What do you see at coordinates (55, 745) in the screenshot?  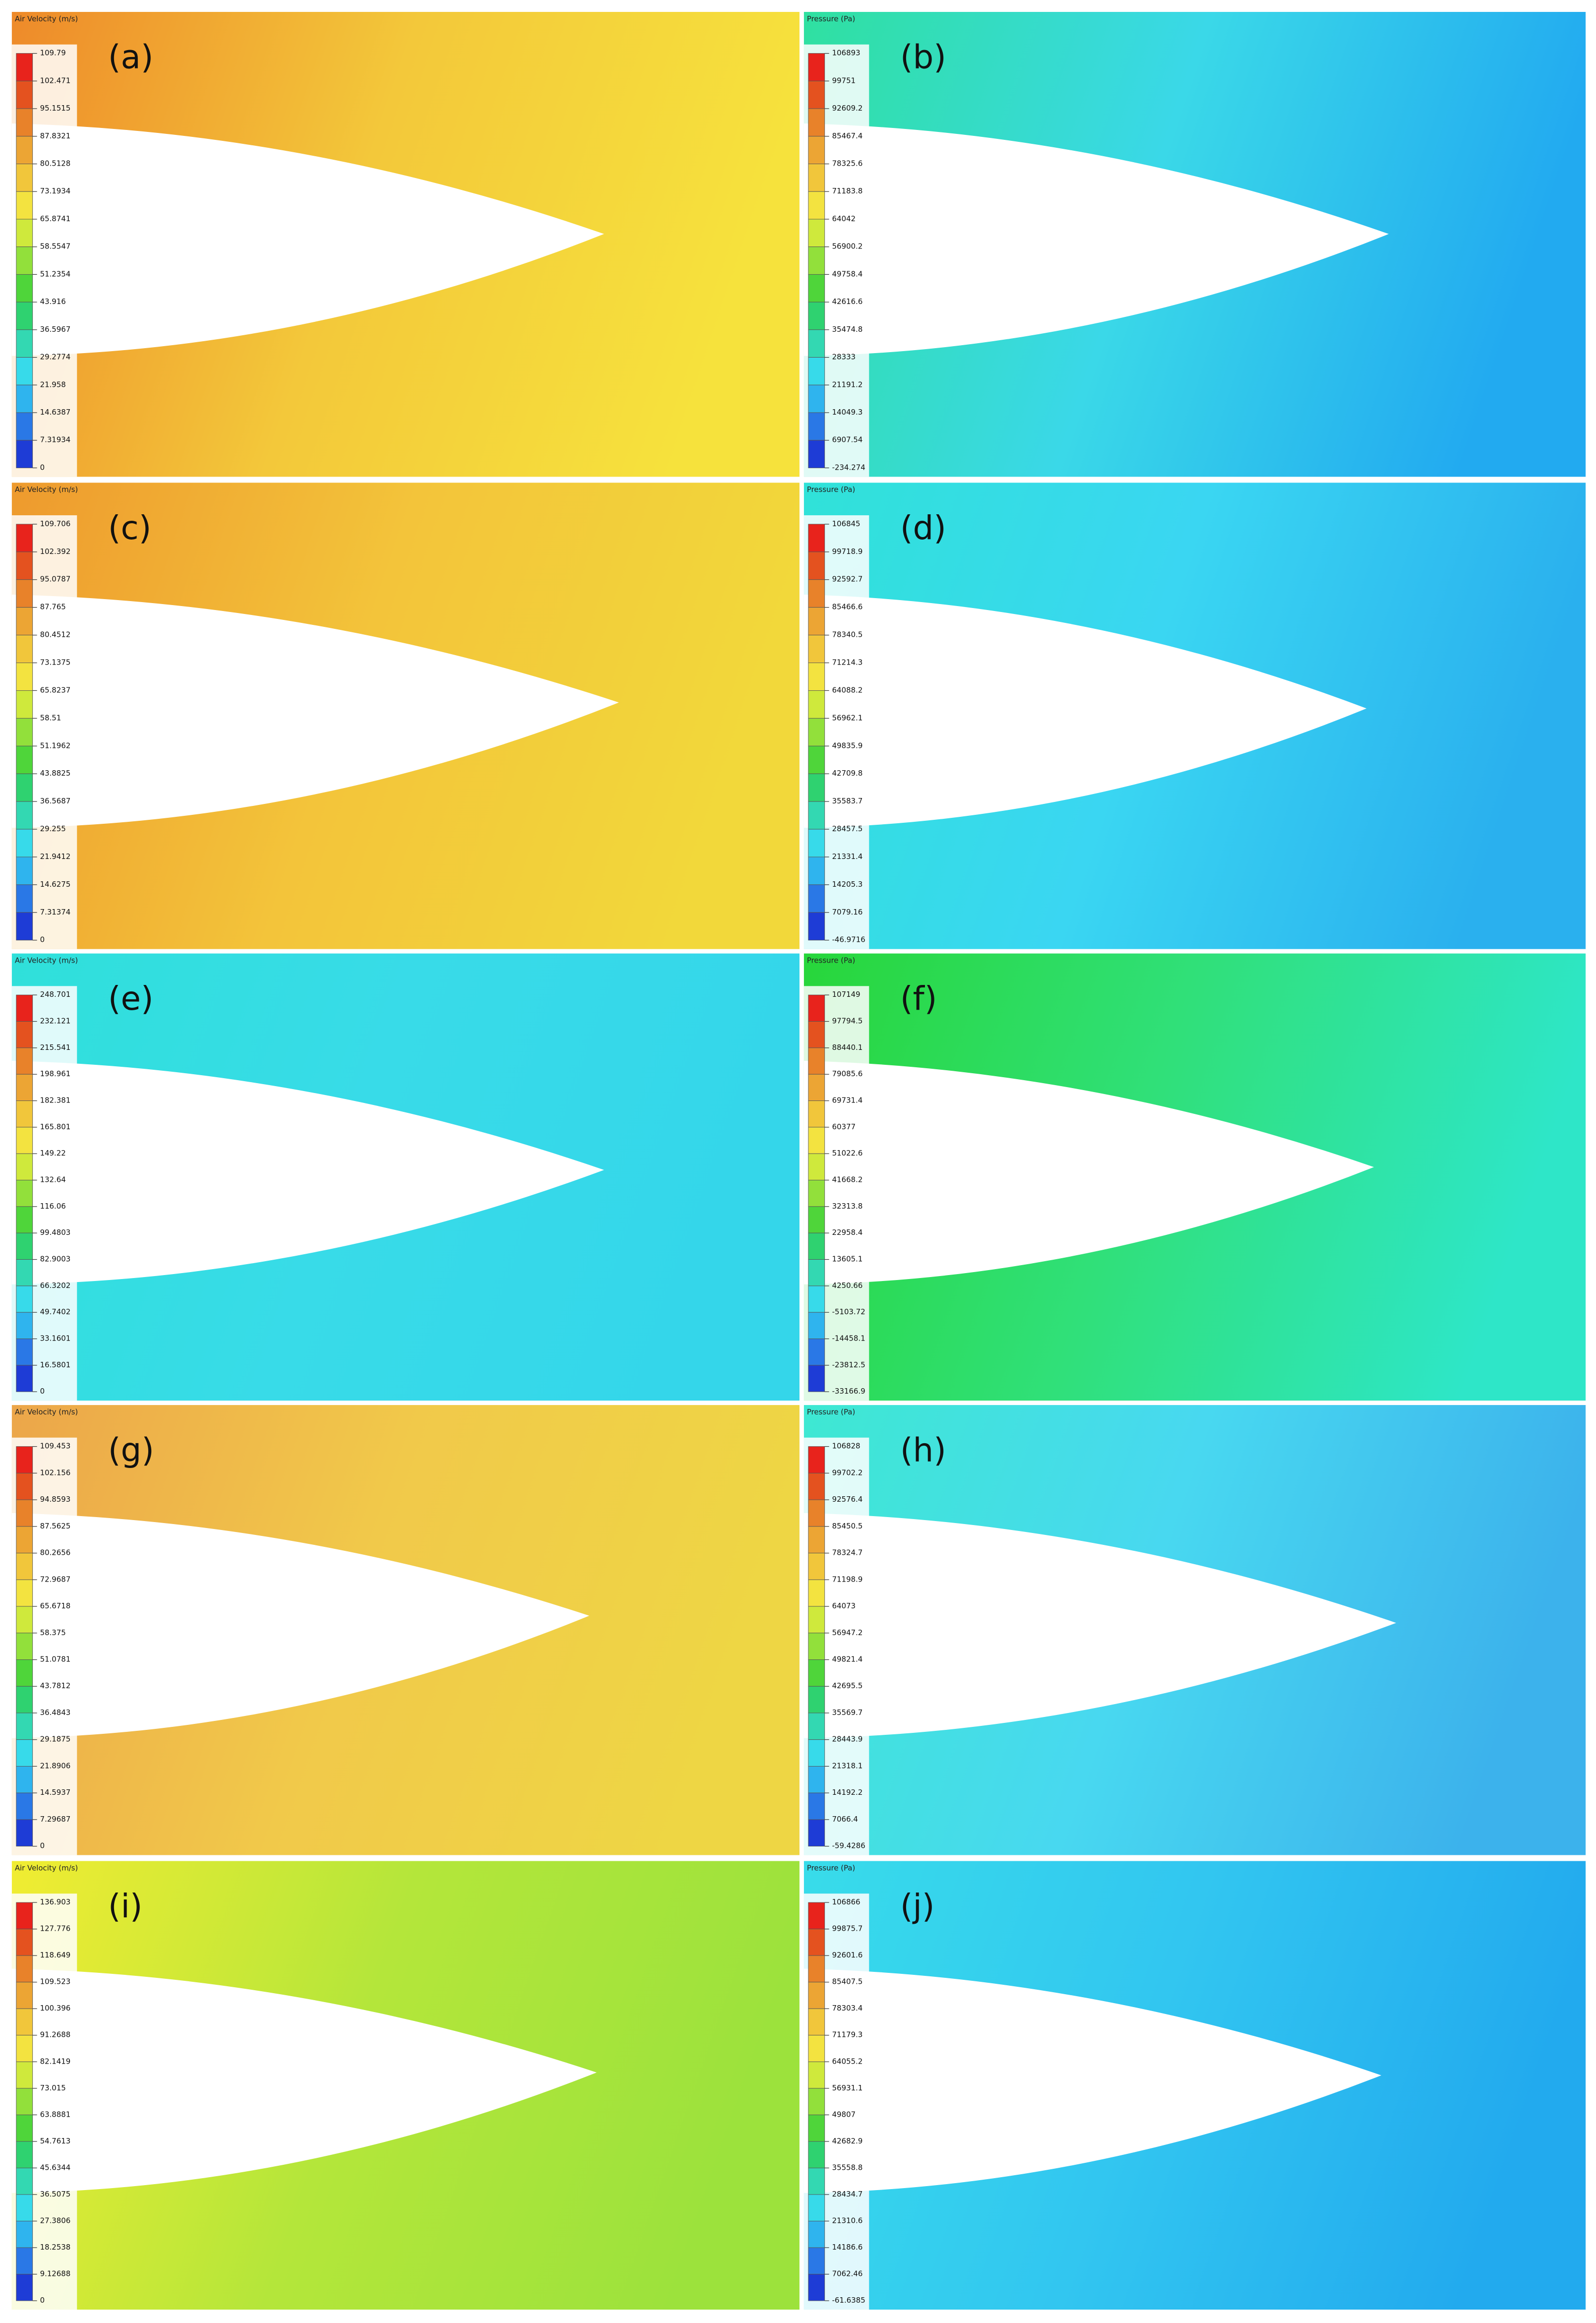 I see `legend-tick-label: 51.1962` at bounding box center [55, 745].